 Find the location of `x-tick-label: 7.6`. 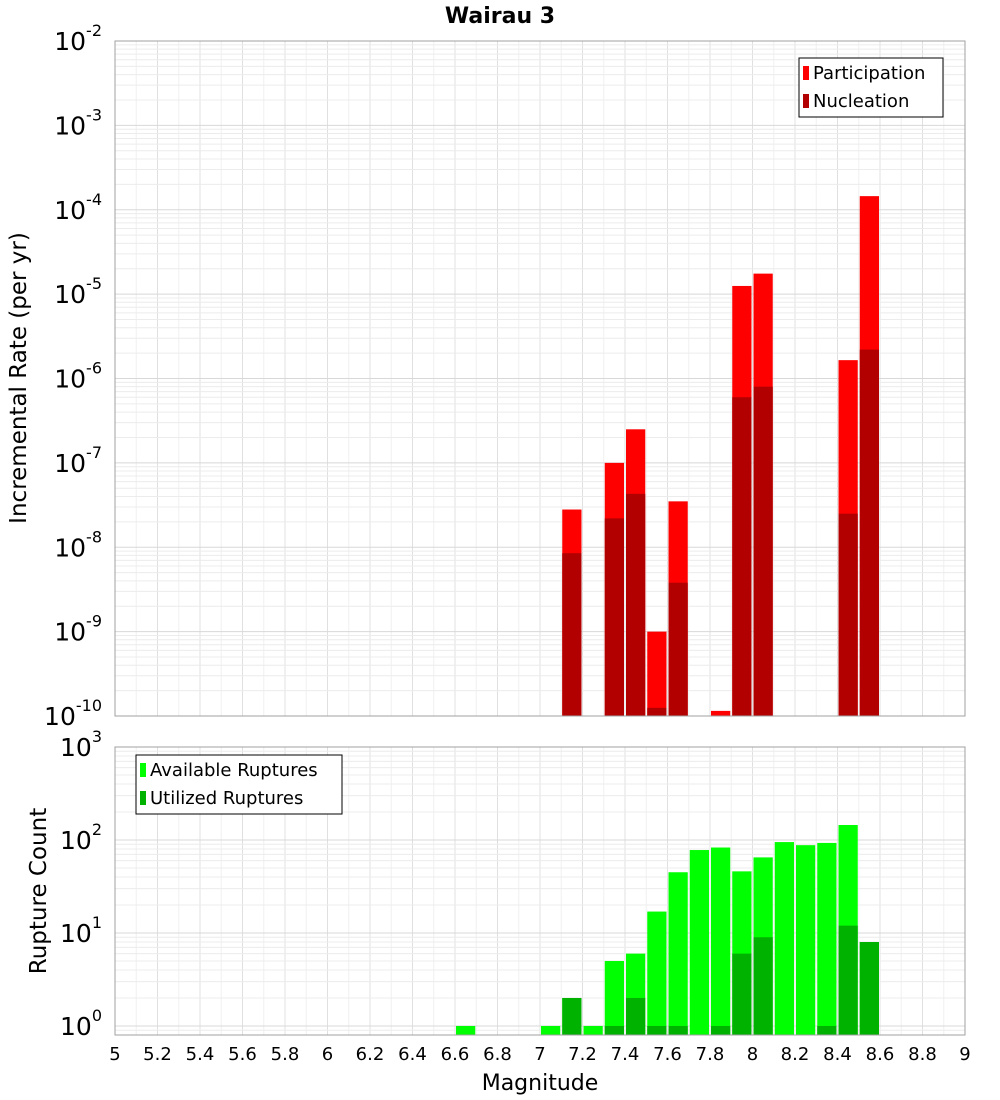

x-tick-label: 7.6 is located at coordinates (667, 1054).